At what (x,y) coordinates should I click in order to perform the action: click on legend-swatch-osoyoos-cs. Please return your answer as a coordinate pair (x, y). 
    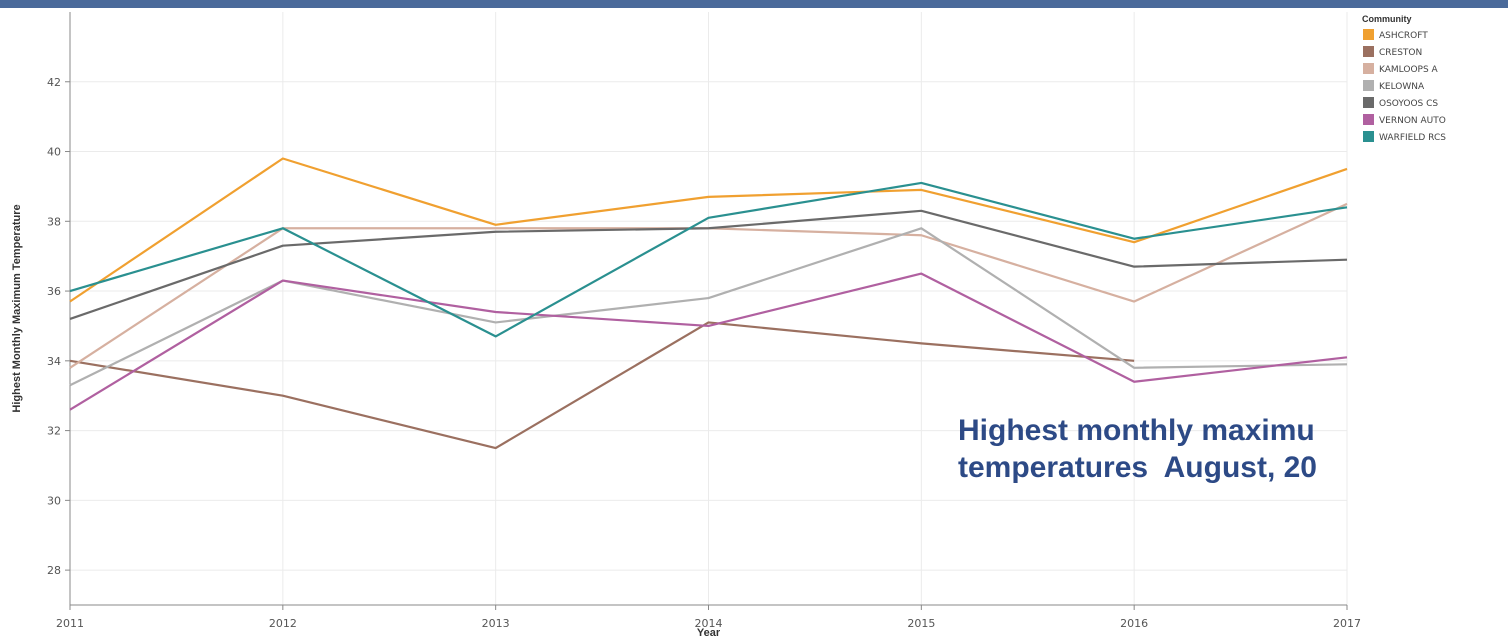
    Looking at the image, I should click on (1368, 102).